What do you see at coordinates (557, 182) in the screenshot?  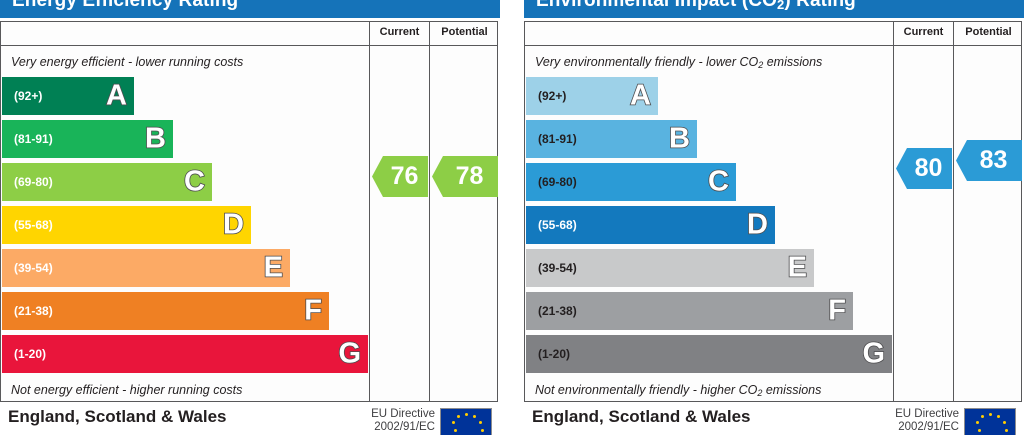 I see `env-band-c-range: (69-80)` at bounding box center [557, 182].